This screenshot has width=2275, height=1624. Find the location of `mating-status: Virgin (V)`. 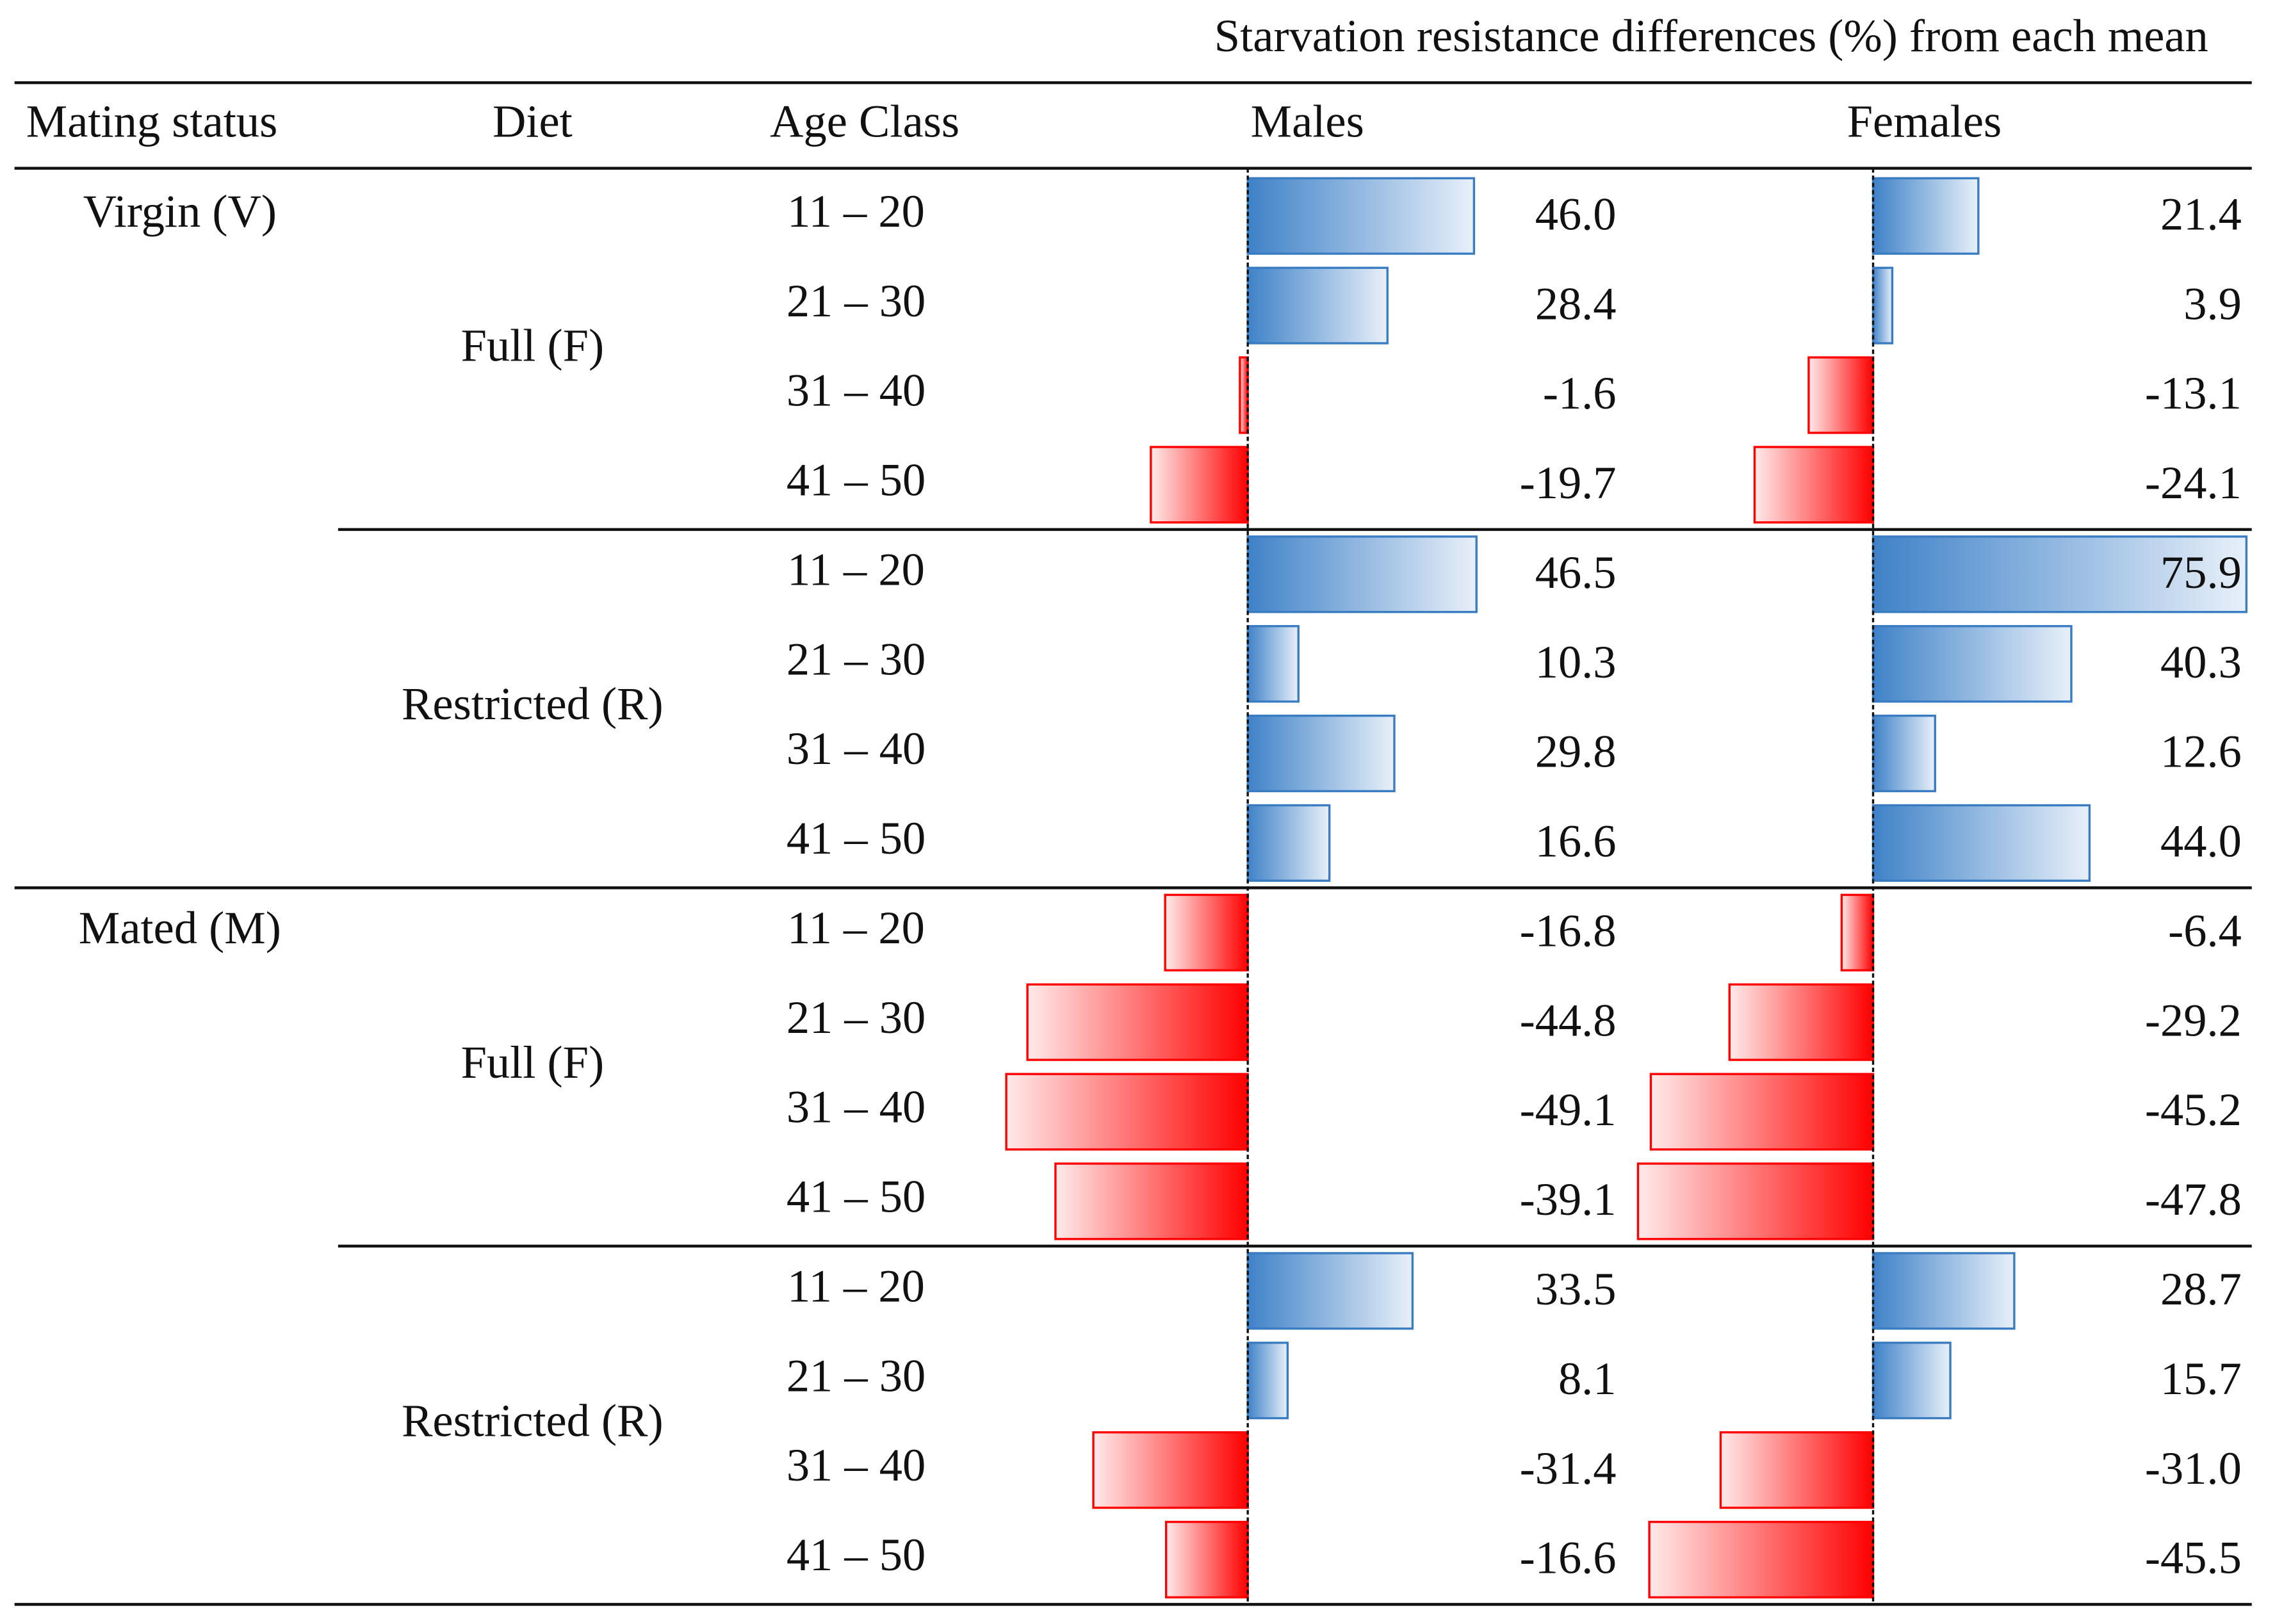

mating-status: Virgin (V) is located at coordinates (180, 211).